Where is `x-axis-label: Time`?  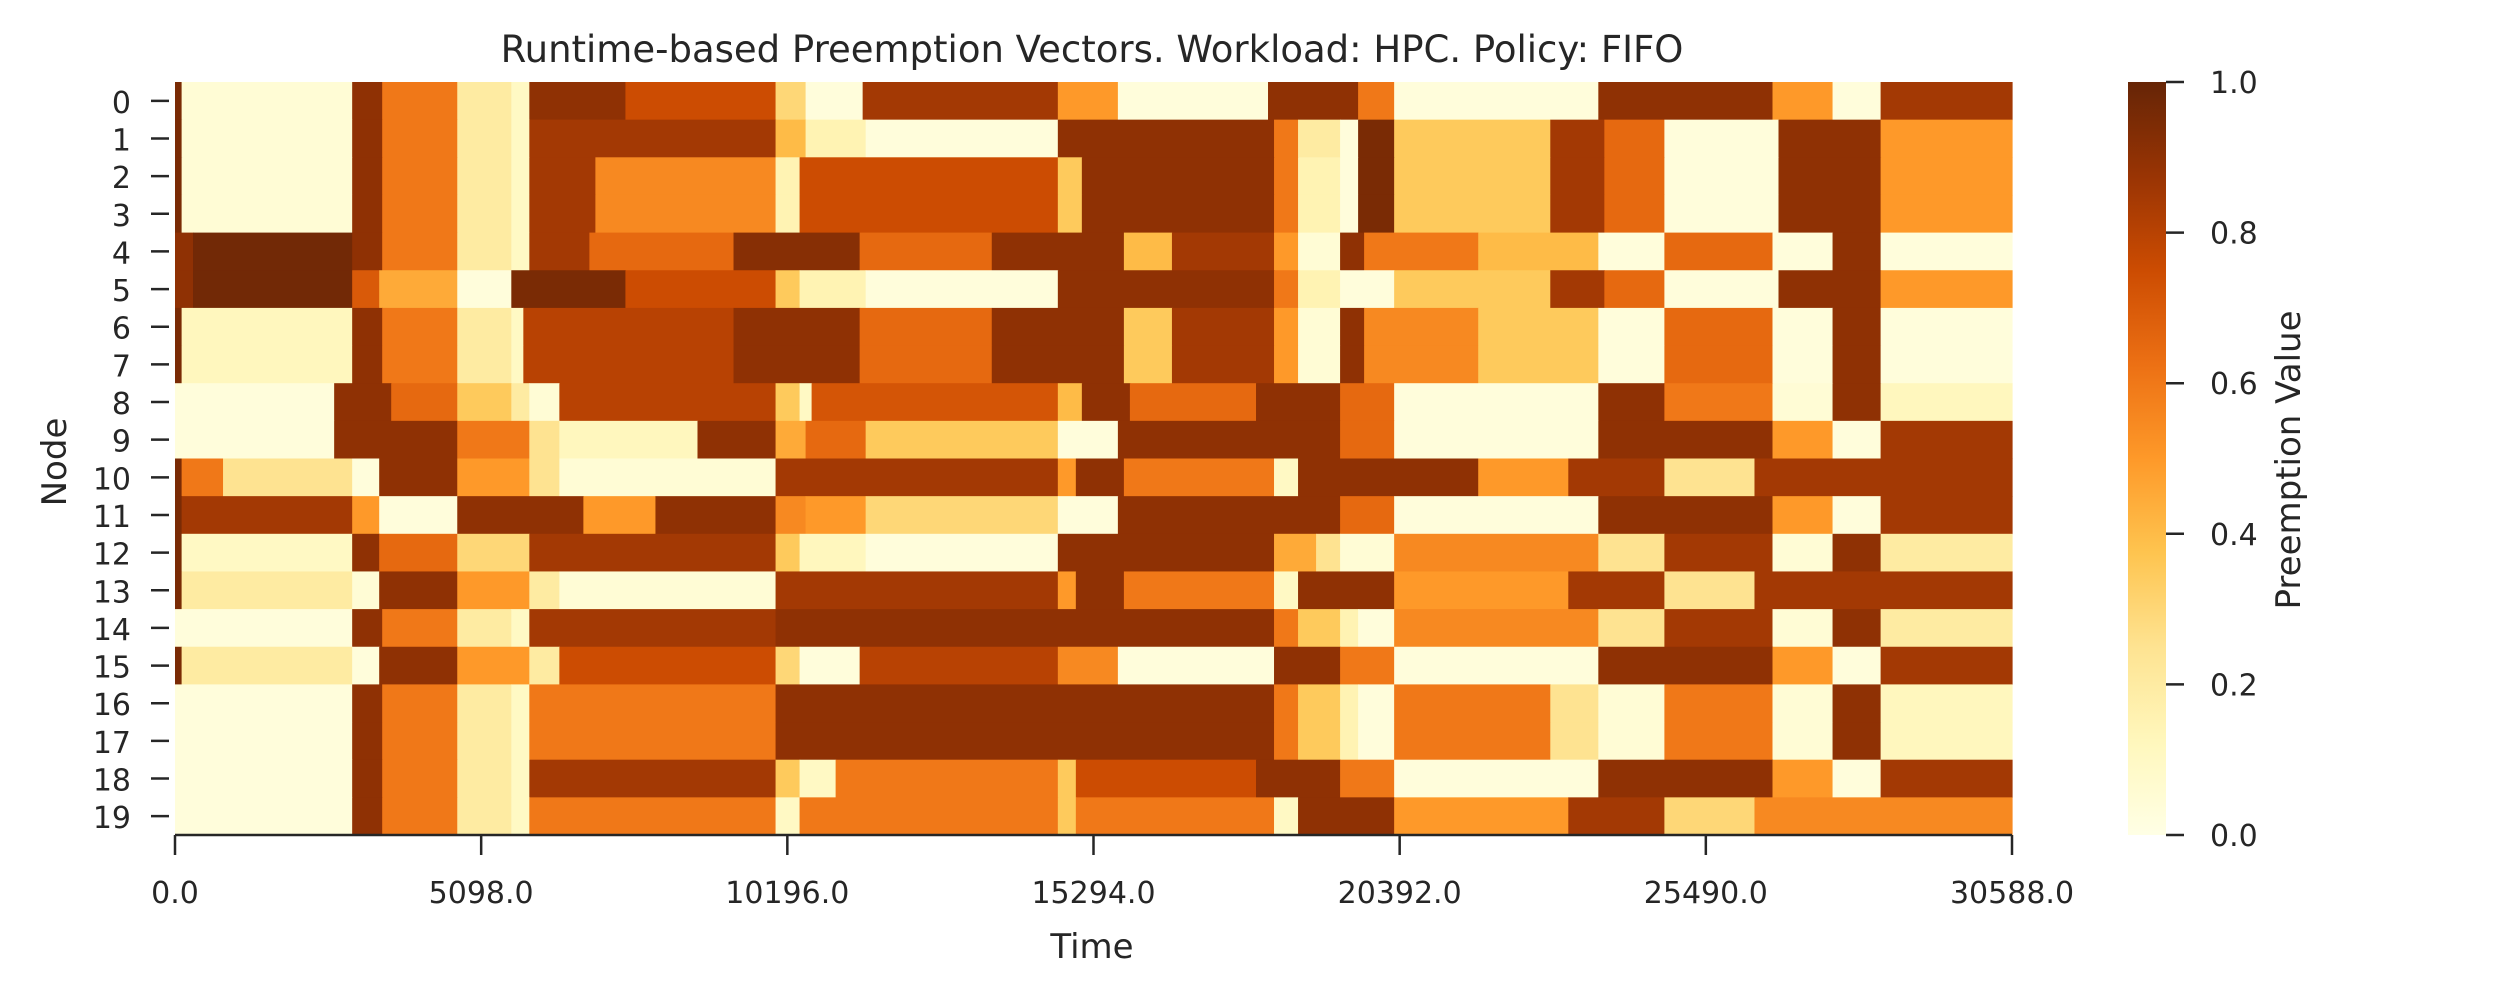
x-axis-label: Time is located at coordinates (1091, 947).